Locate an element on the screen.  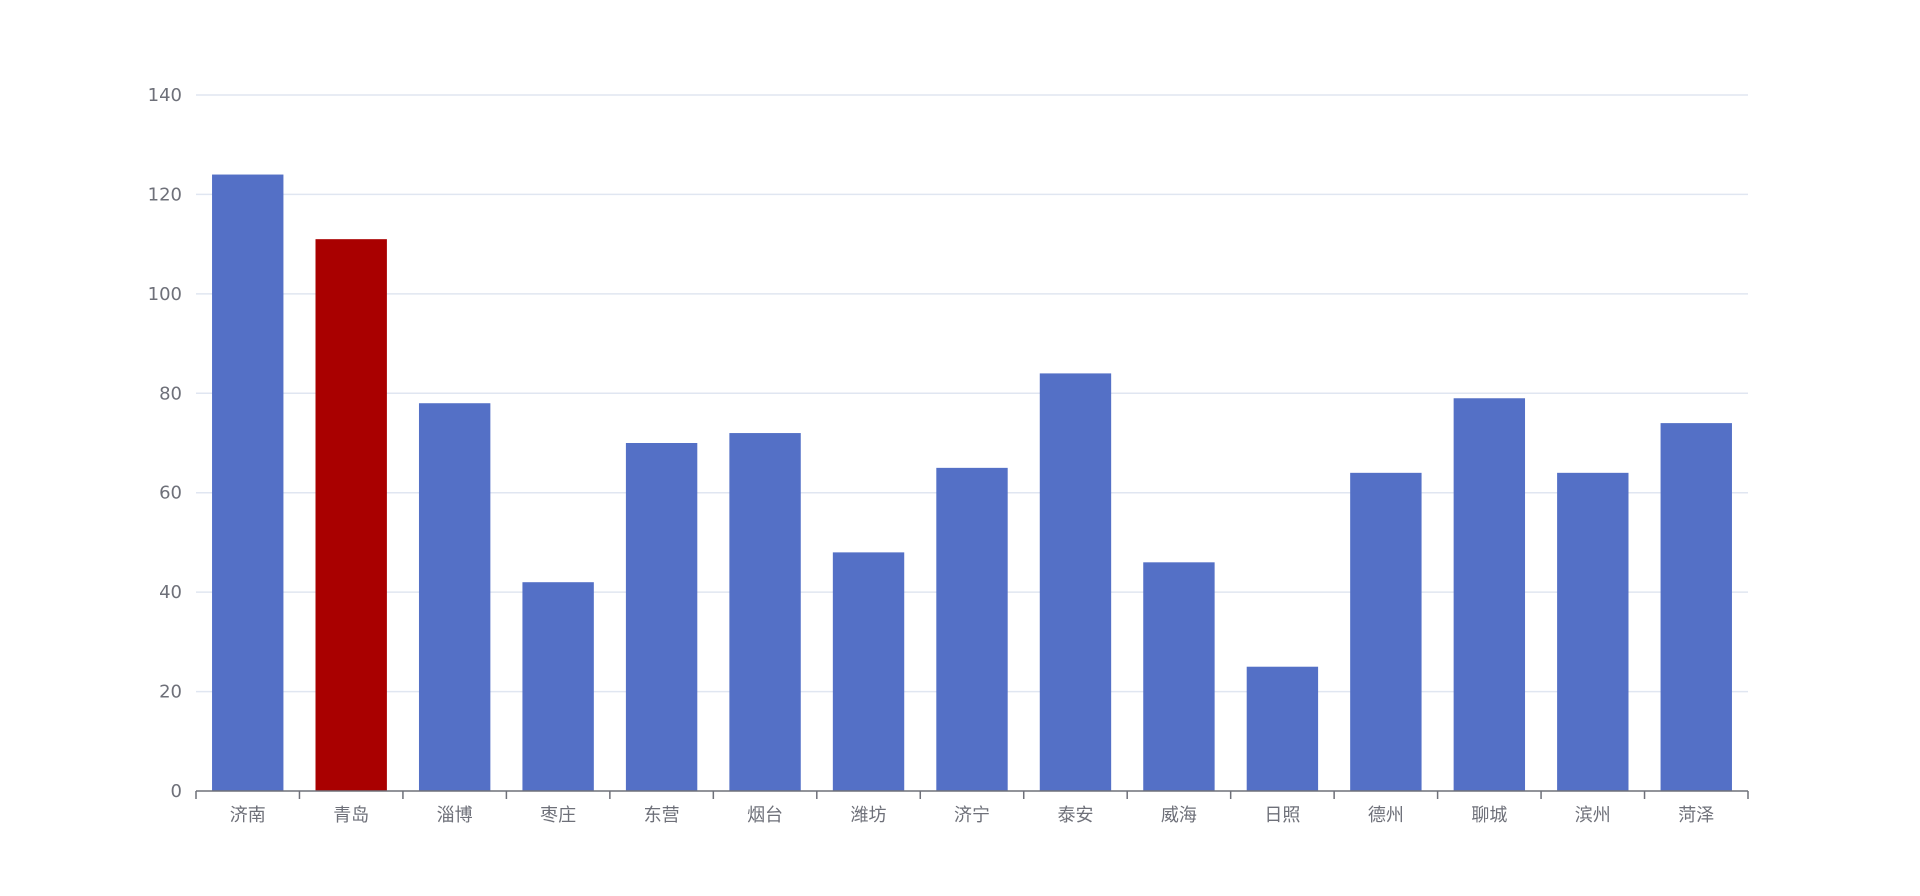
x-tick-label: 济宁 is located at coordinates (972, 815).